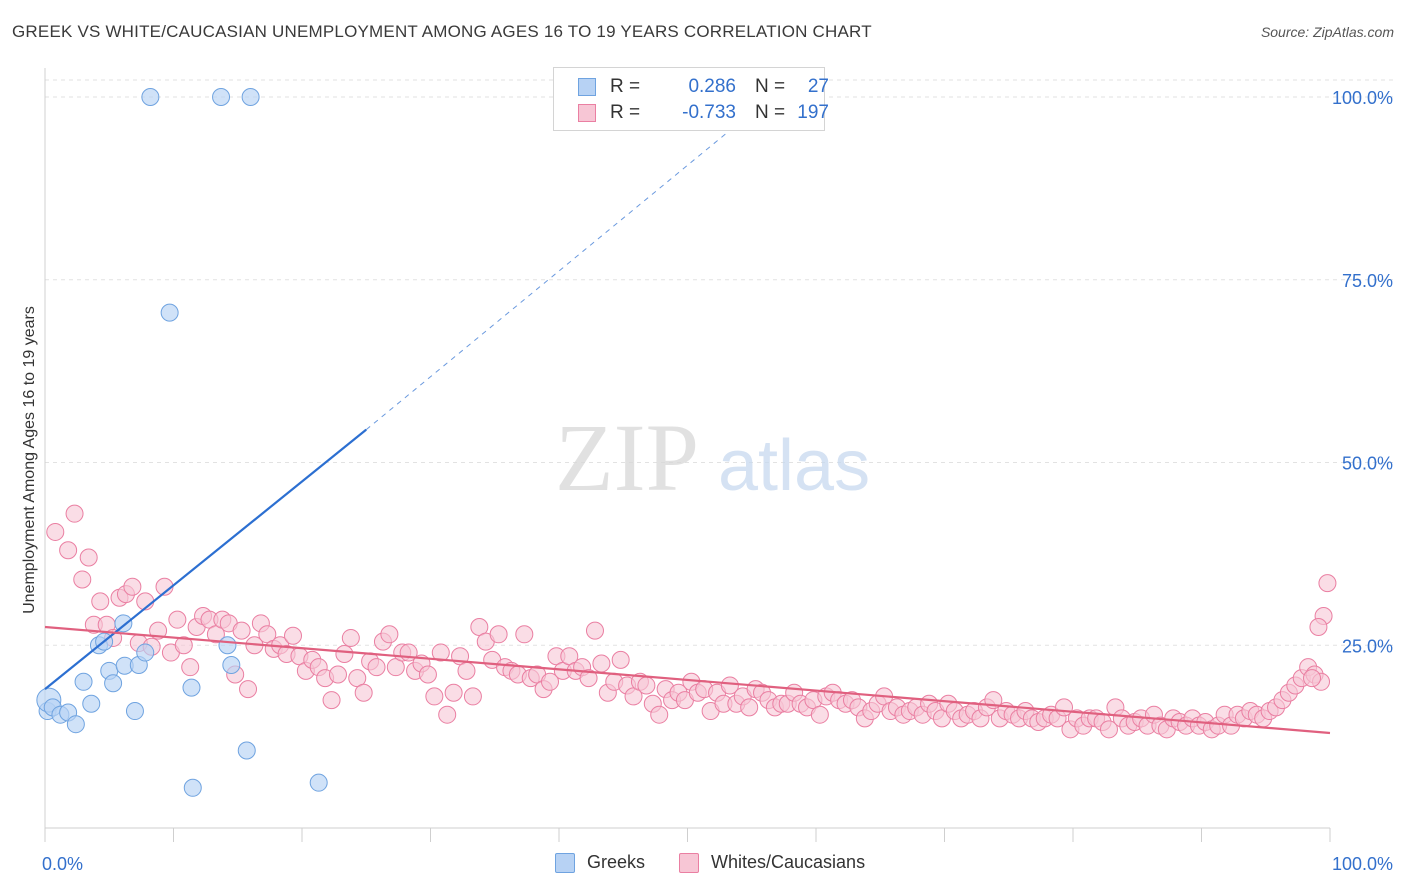 The image size is (1406, 892). I want to click on x-tick-label: 100.0%, so click(1362, 864).